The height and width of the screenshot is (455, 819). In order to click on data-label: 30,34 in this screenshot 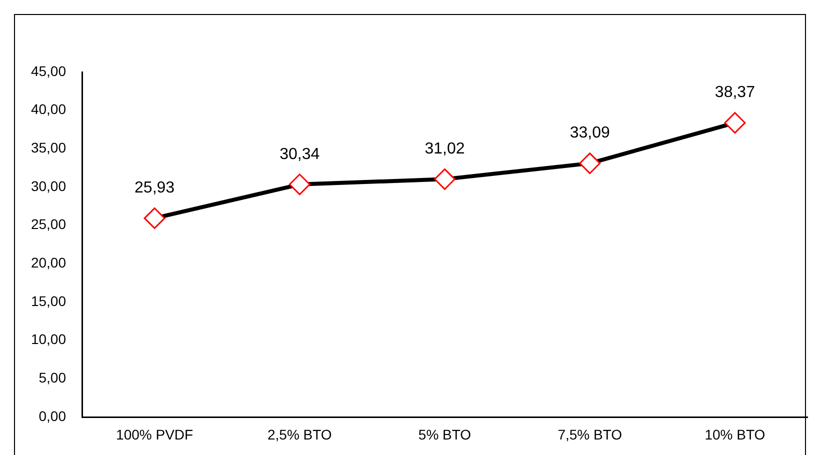, I will do `click(300, 154)`.